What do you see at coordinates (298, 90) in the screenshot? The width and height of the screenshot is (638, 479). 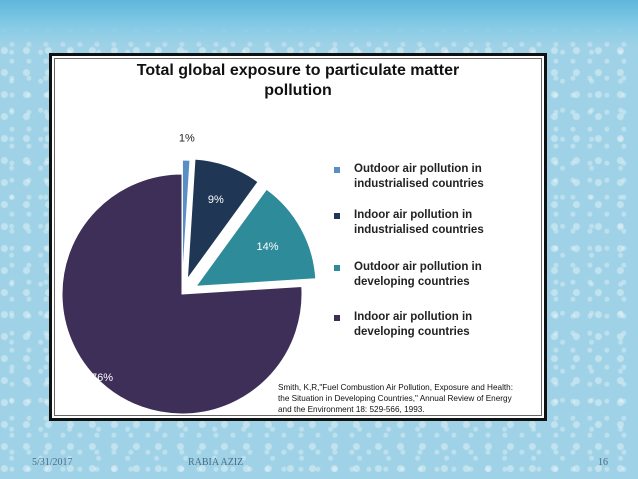 I see `chart-title-line-2: pollution` at bounding box center [298, 90].